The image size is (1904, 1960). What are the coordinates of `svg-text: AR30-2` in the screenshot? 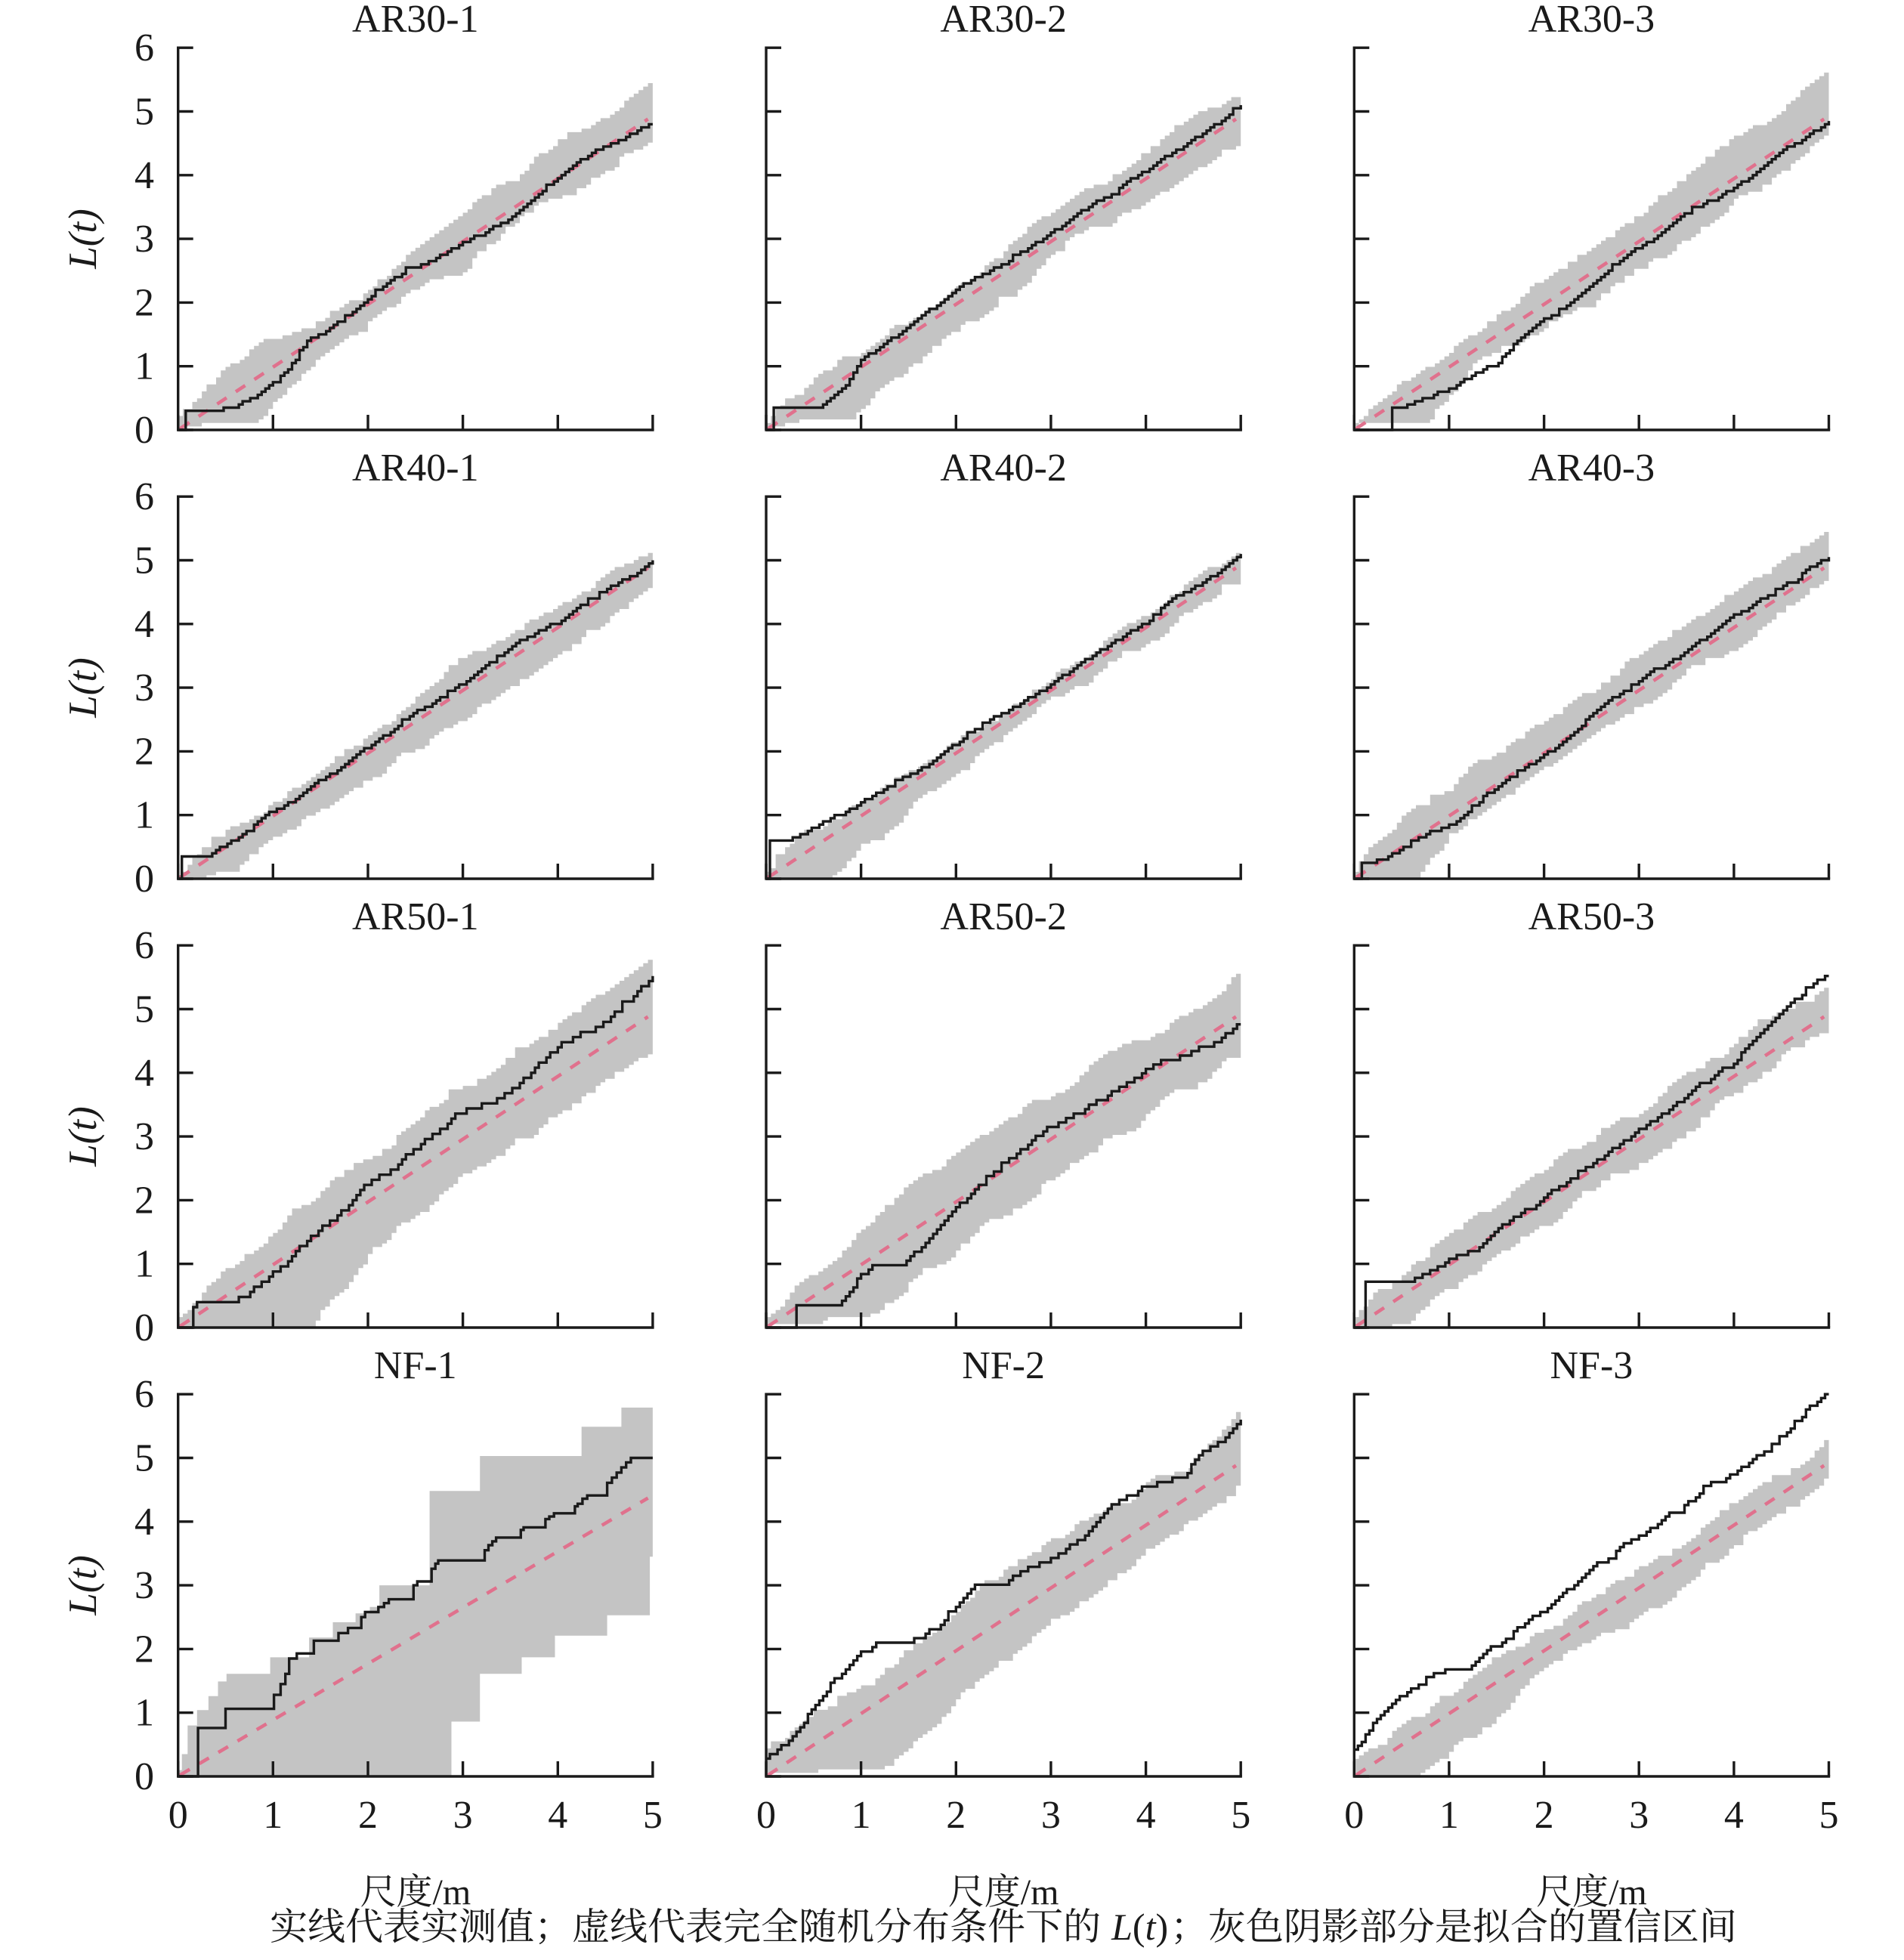 It's located at (1003, 20).